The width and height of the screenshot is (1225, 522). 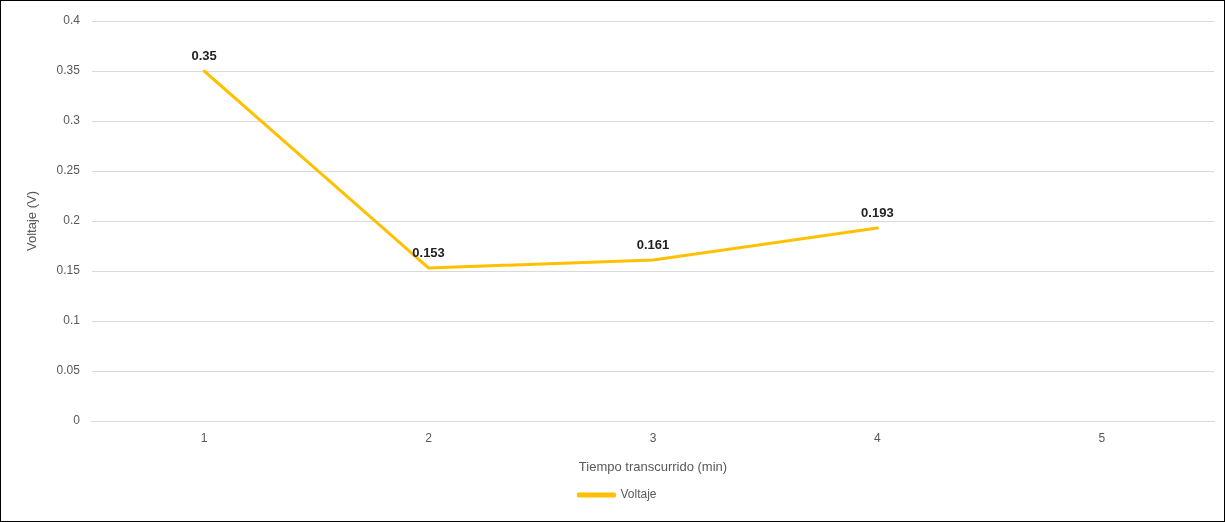 I want to click on y-tick-label: 0.1, so click(x=72, y=320).